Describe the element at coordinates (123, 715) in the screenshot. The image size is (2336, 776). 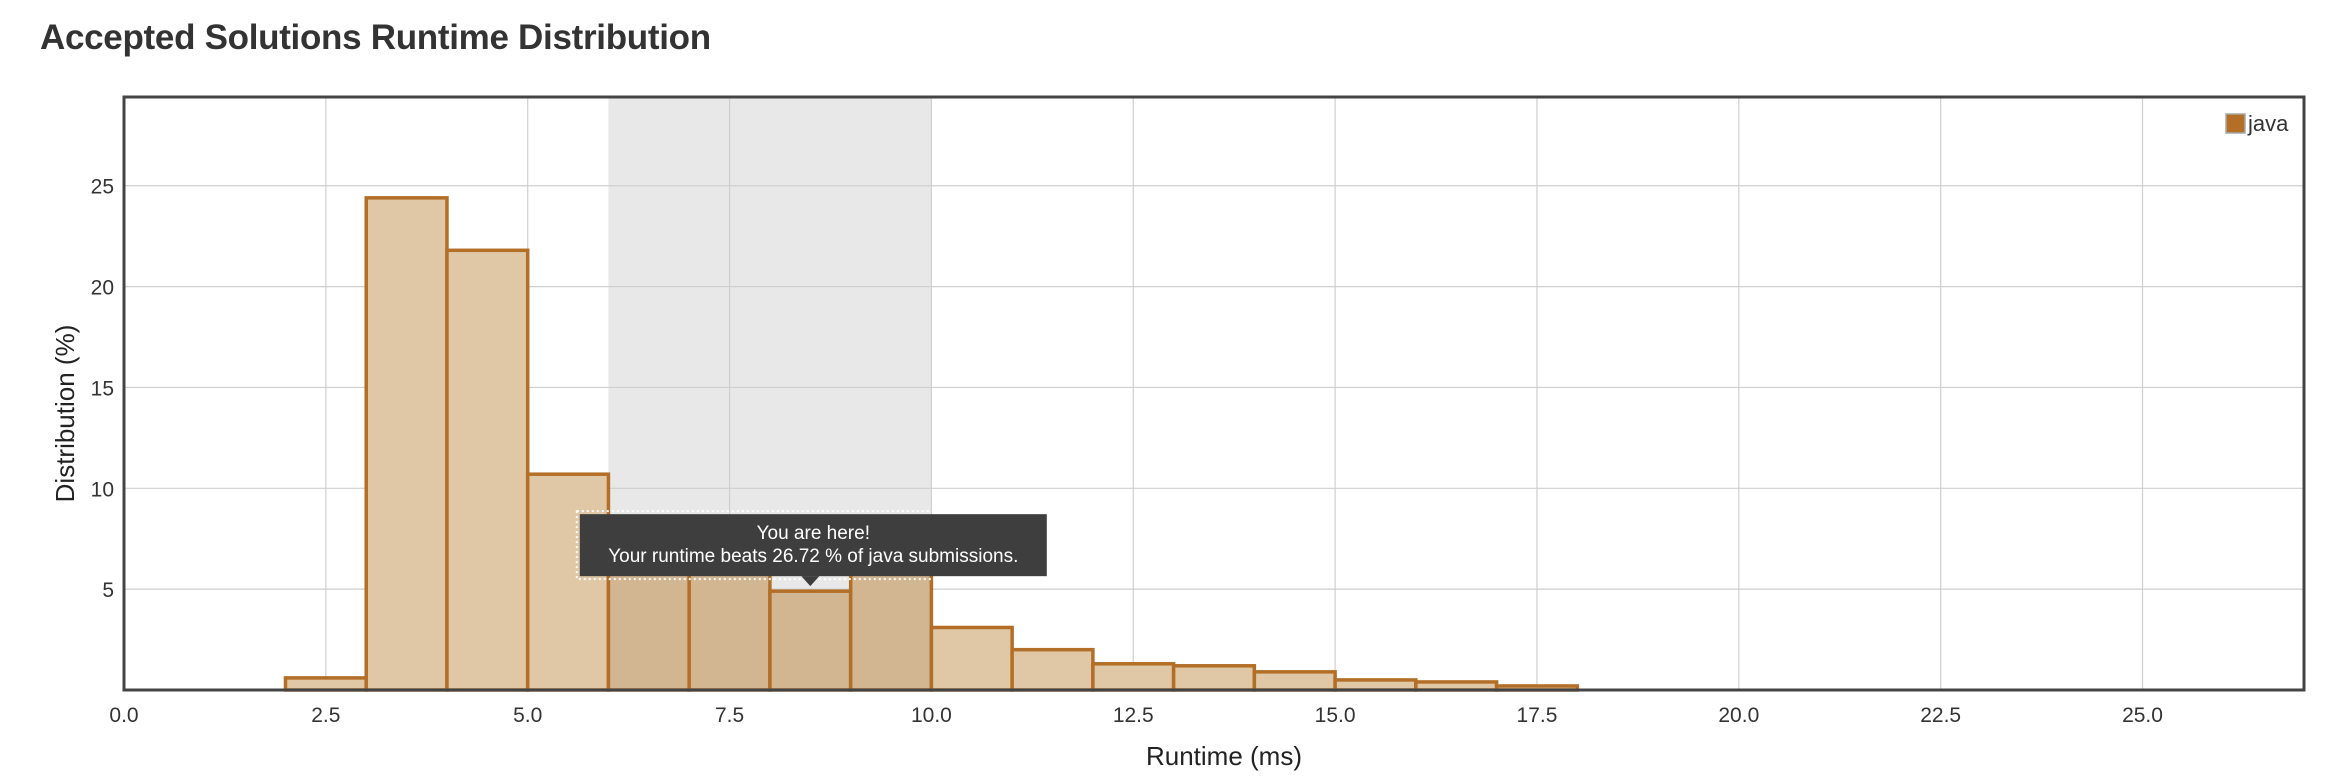
I see `x-tick-label: 0.0` at that location.